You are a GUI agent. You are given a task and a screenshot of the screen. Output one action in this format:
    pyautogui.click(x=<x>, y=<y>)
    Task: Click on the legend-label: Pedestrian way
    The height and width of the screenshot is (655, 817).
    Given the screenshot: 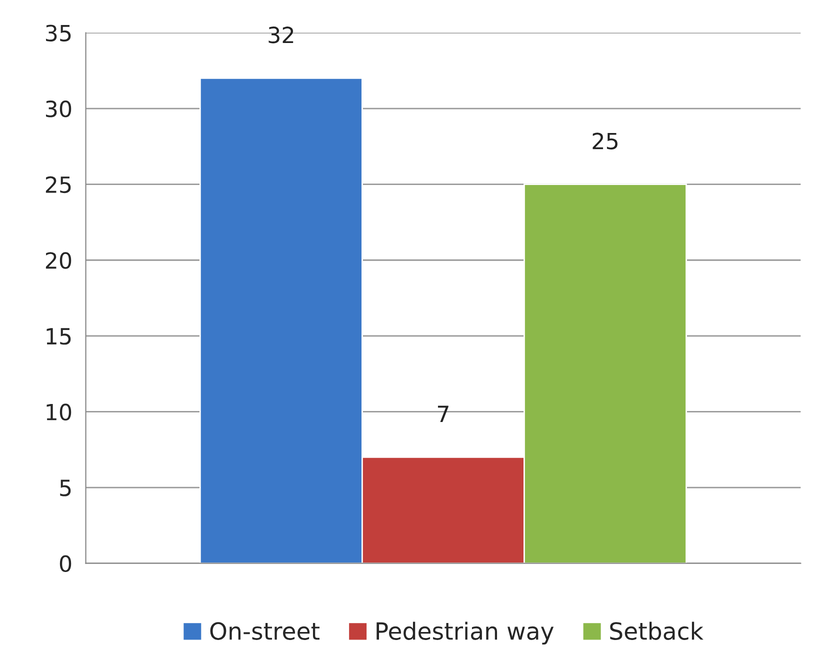 What is the action you would take?
    pyautogui.click(x=465, y=633)
    